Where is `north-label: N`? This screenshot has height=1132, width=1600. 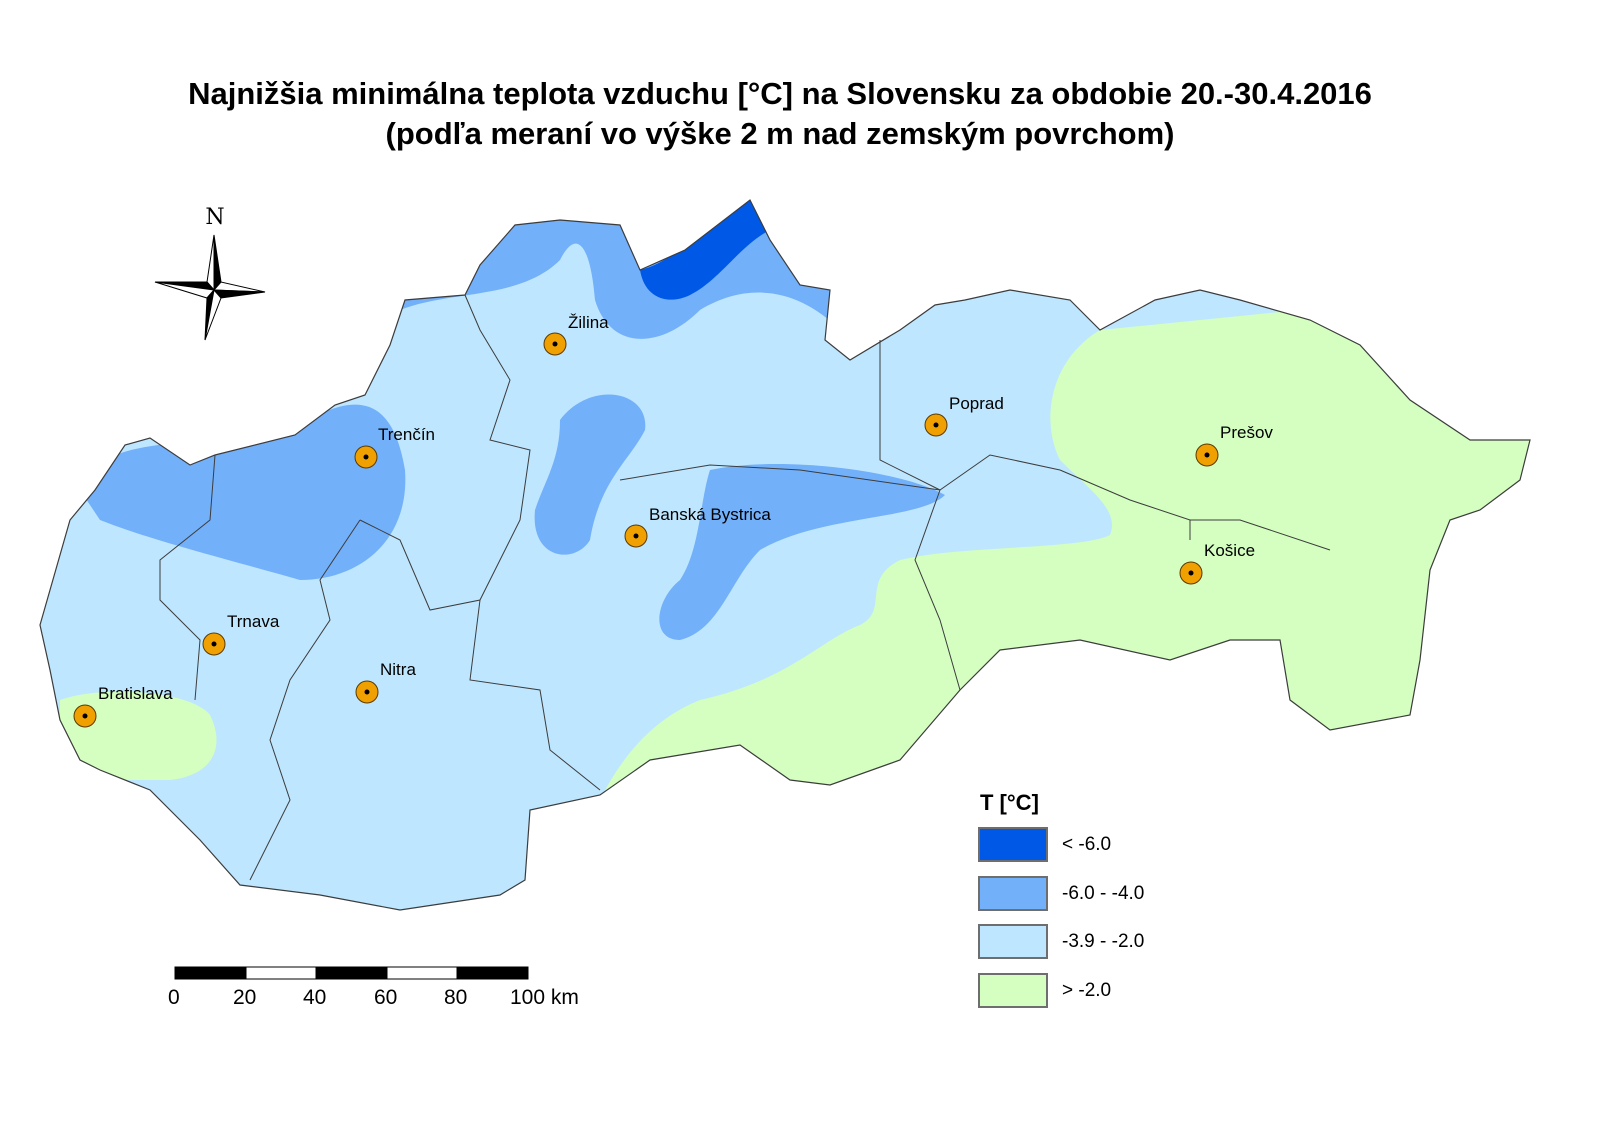 north-label: N is located at coordinates (214, 217).